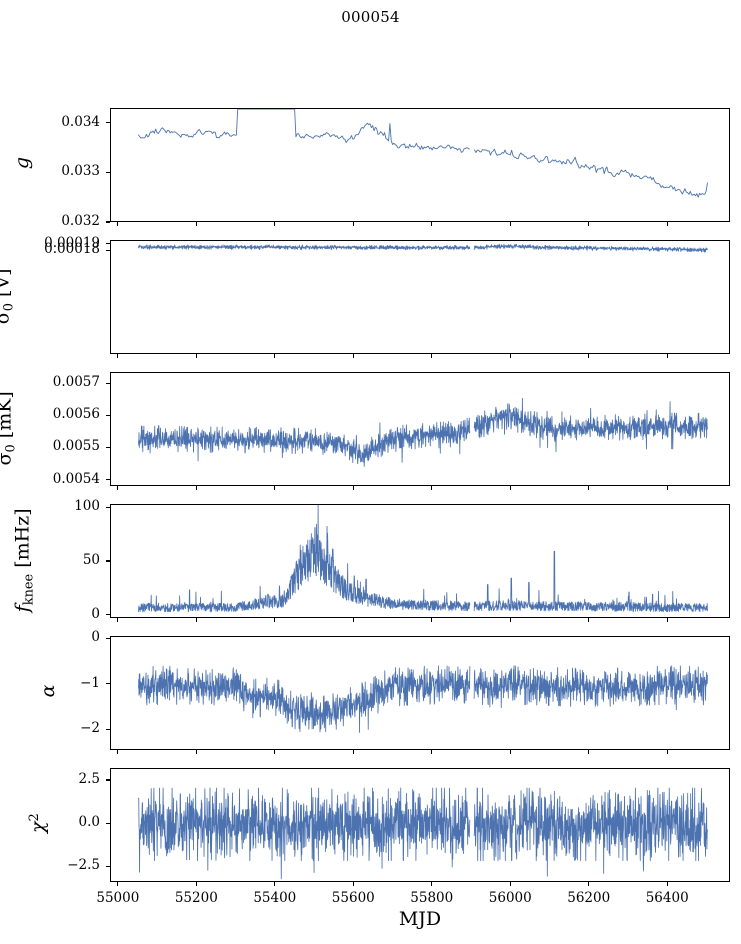  I want to click on y-tick-label: 0.00018, so click(72, 249).